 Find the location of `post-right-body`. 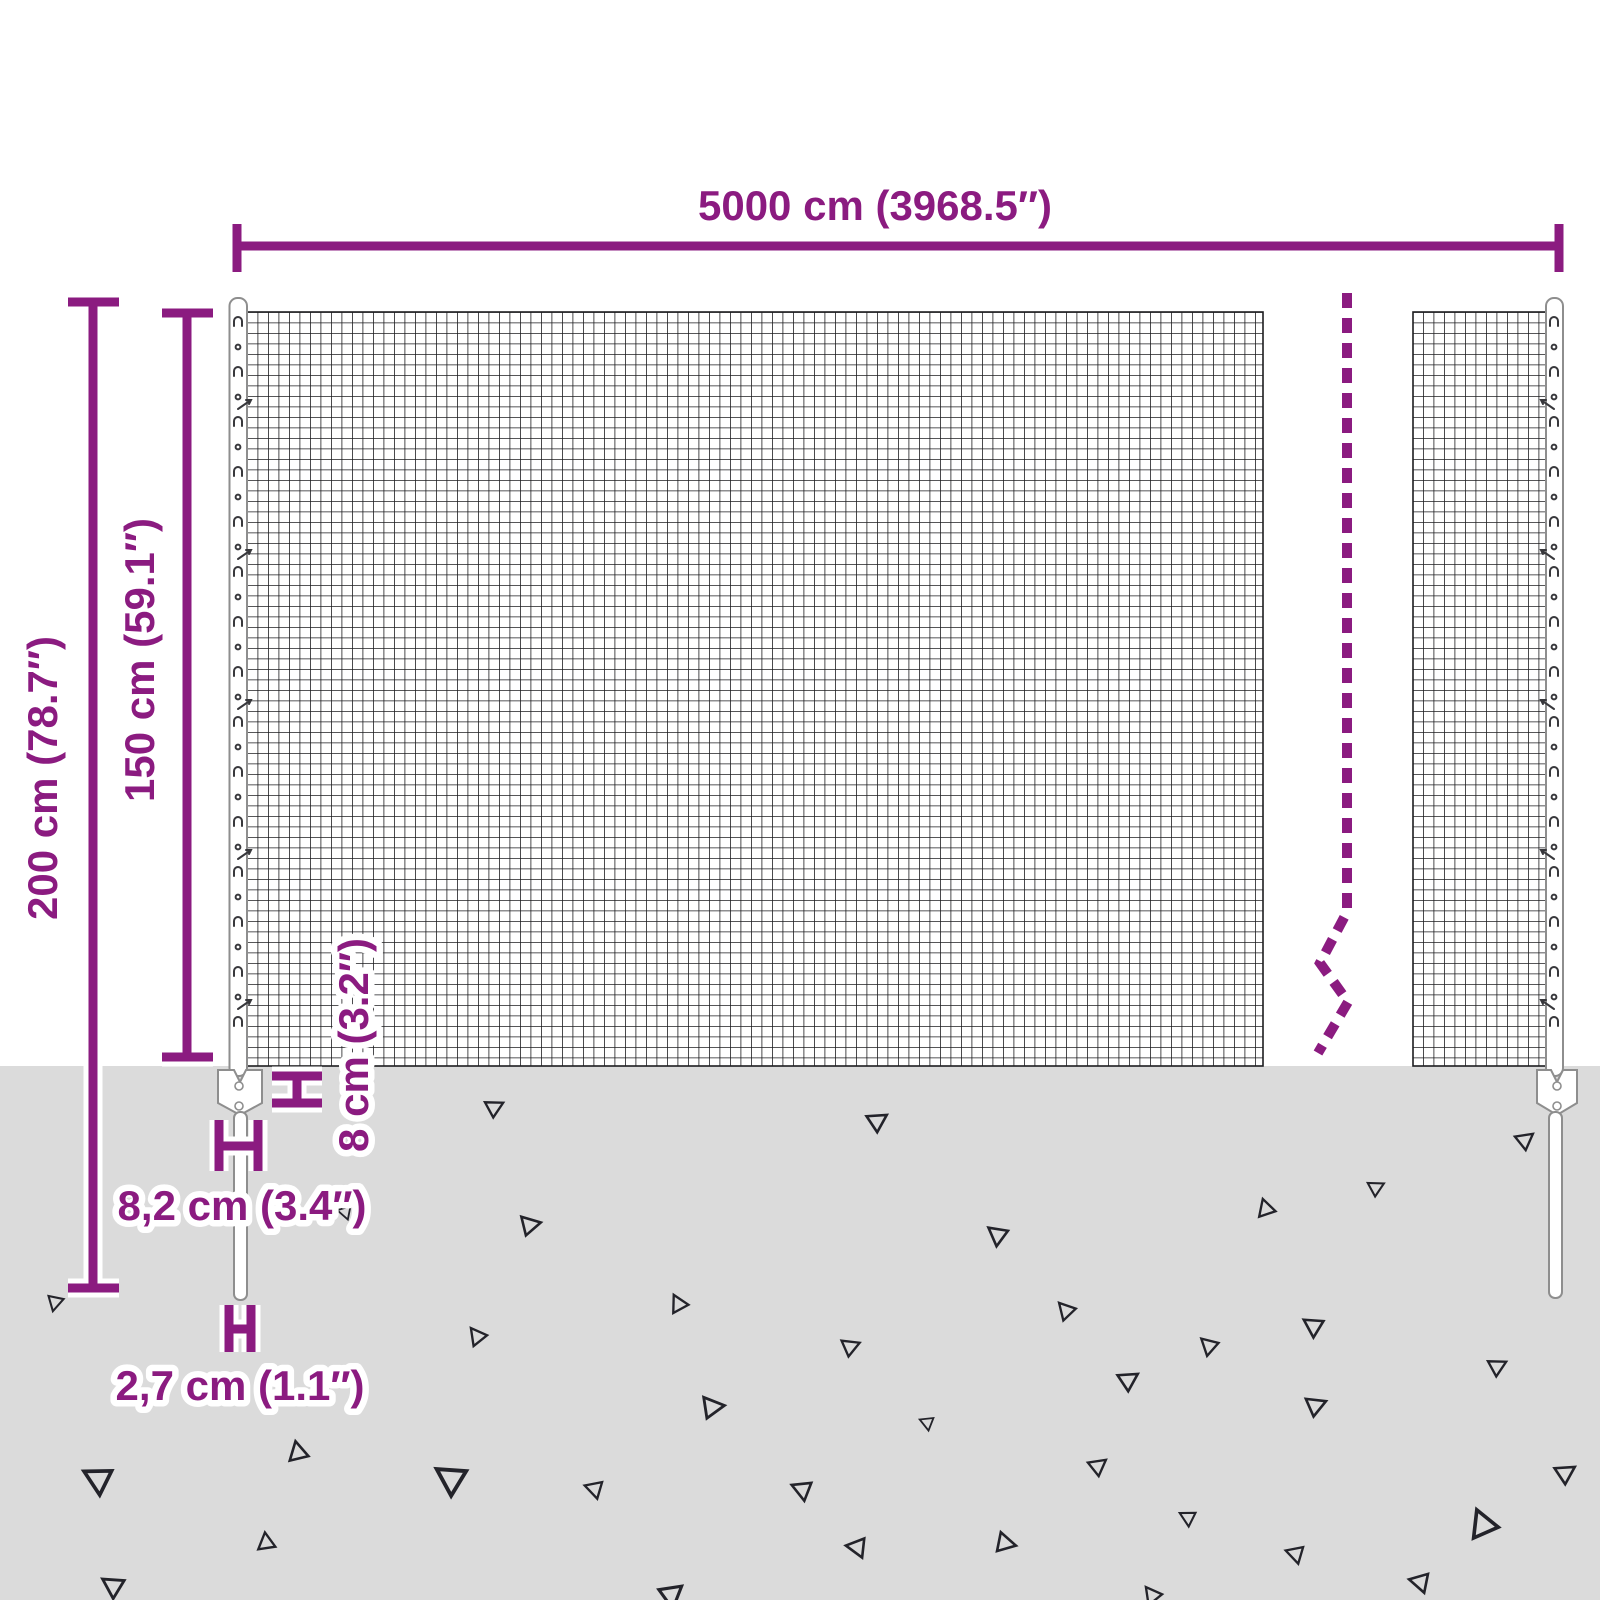

post-right-body is located at coordinates (1554, 687).